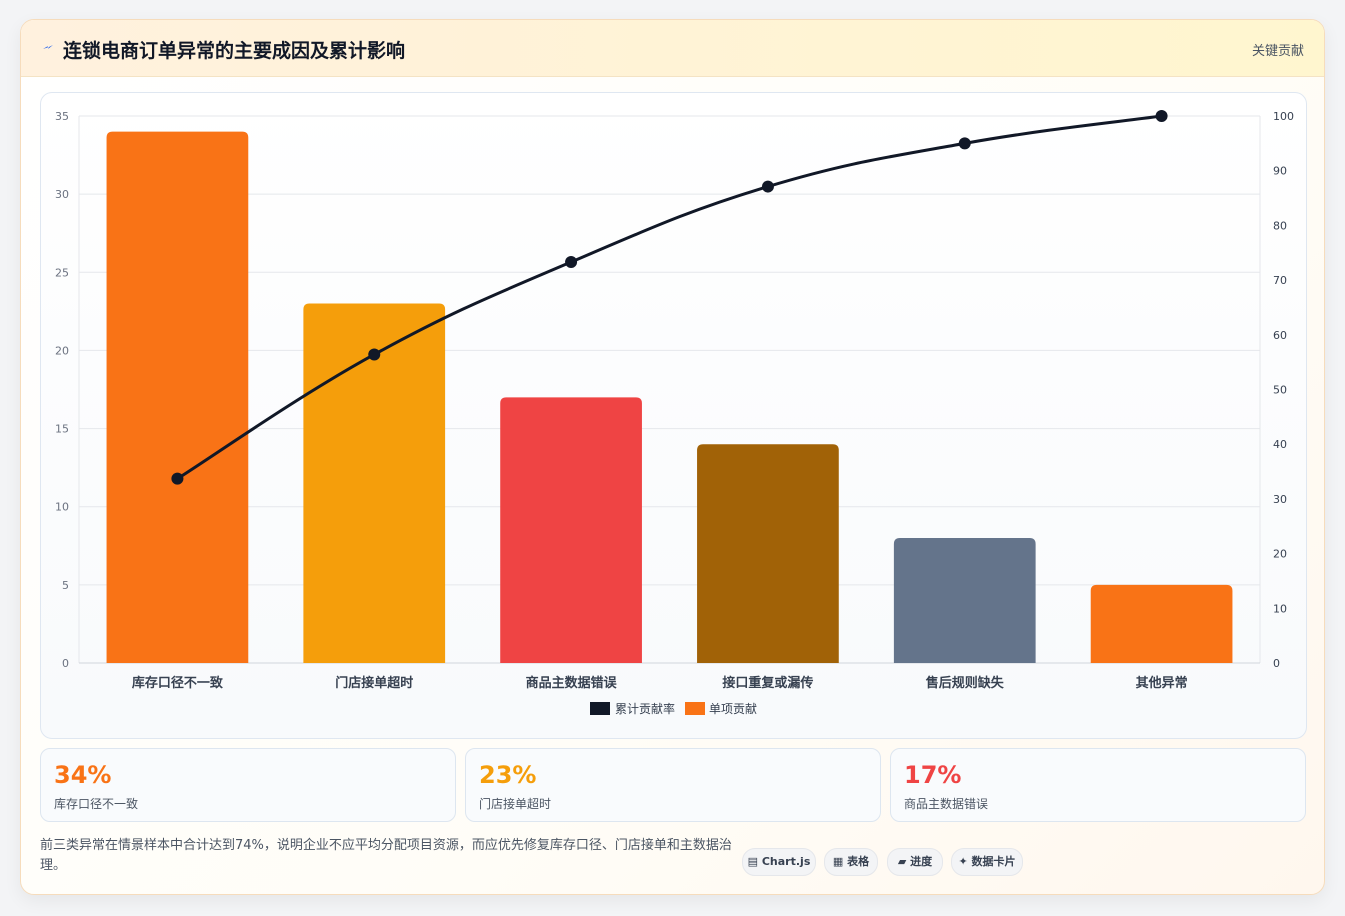  I want to click on x-tick-label: 其他异常, so click(1162, 683).